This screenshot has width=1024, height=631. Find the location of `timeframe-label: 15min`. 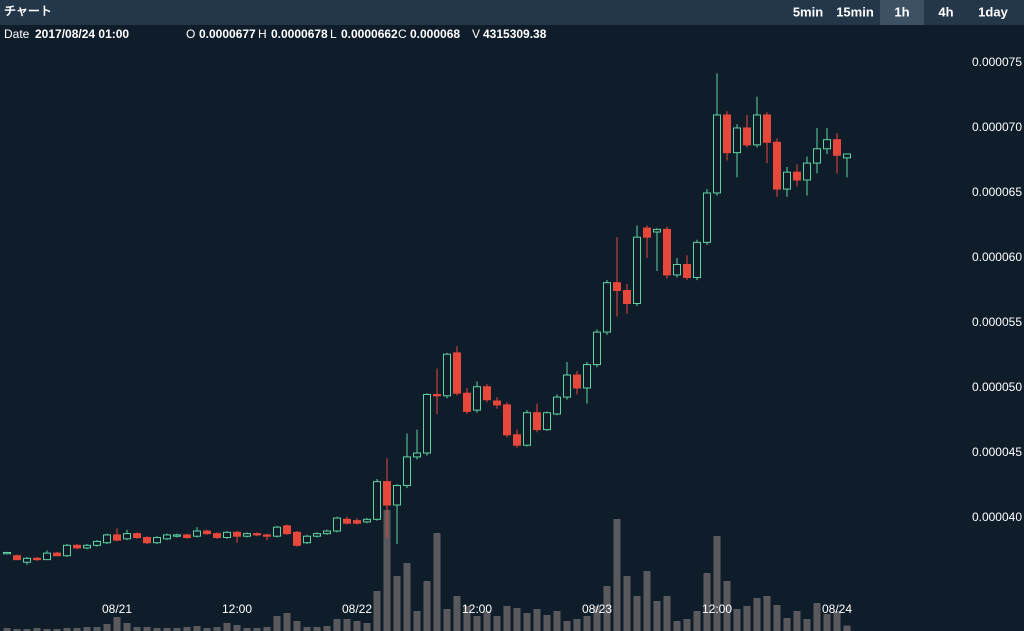

timeframe-label: 15min is located at coordinates (855, 11).